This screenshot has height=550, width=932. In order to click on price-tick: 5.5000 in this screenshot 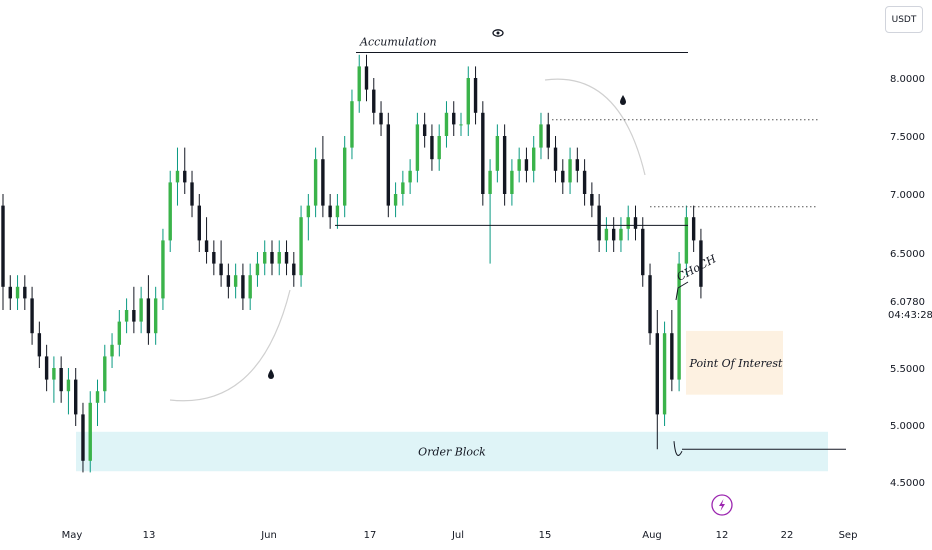, I will do `click(907, 369)`.